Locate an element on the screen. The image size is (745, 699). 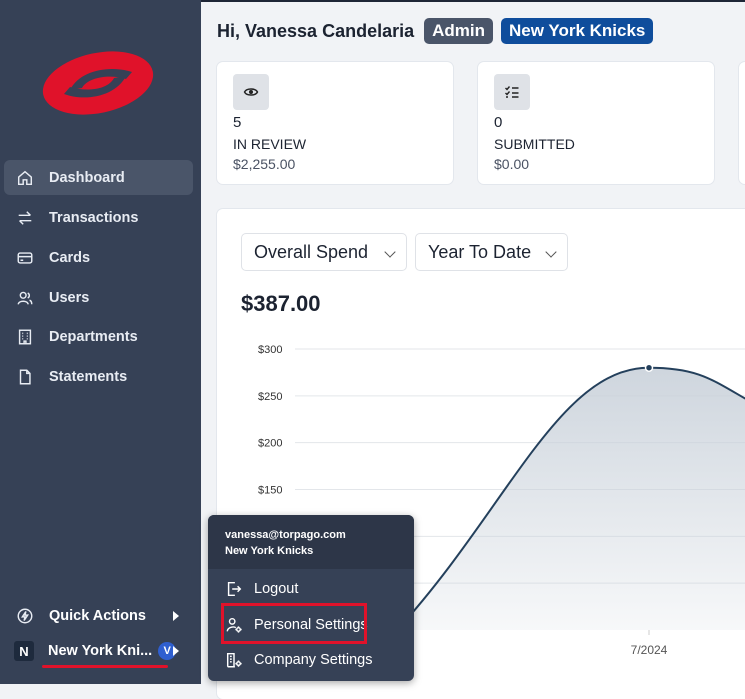
sidebar-item-transactions: Transactions is located at coordinates (98, 217).